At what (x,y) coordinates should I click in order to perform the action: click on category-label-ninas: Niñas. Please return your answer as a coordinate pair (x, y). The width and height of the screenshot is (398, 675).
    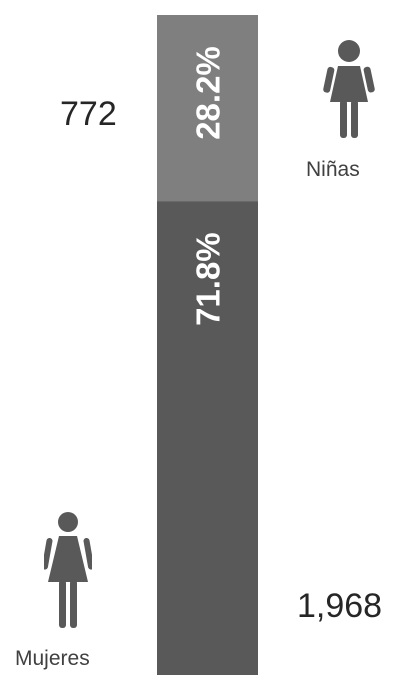
    Looking at the image, I should click on (333, 169).